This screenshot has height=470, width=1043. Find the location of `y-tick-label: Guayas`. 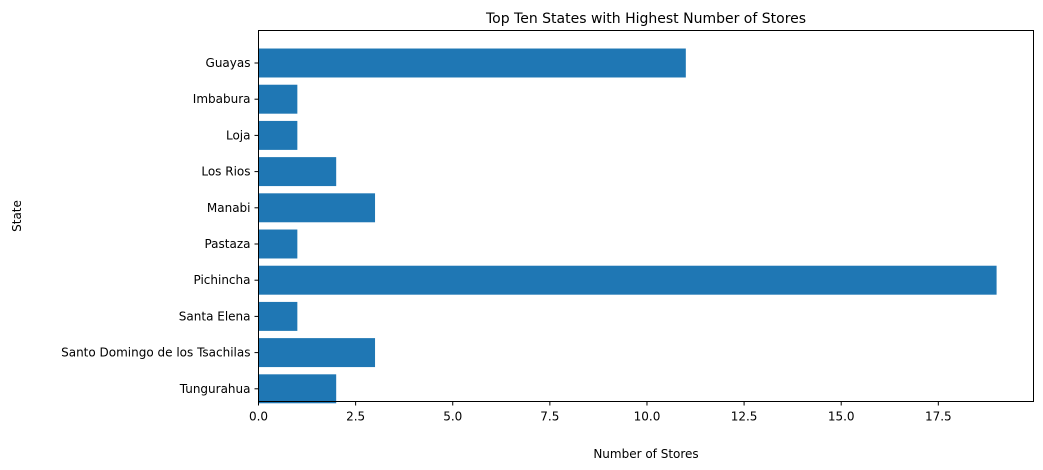

y-tick-label: Guayas is located at coordinates (228, 63).